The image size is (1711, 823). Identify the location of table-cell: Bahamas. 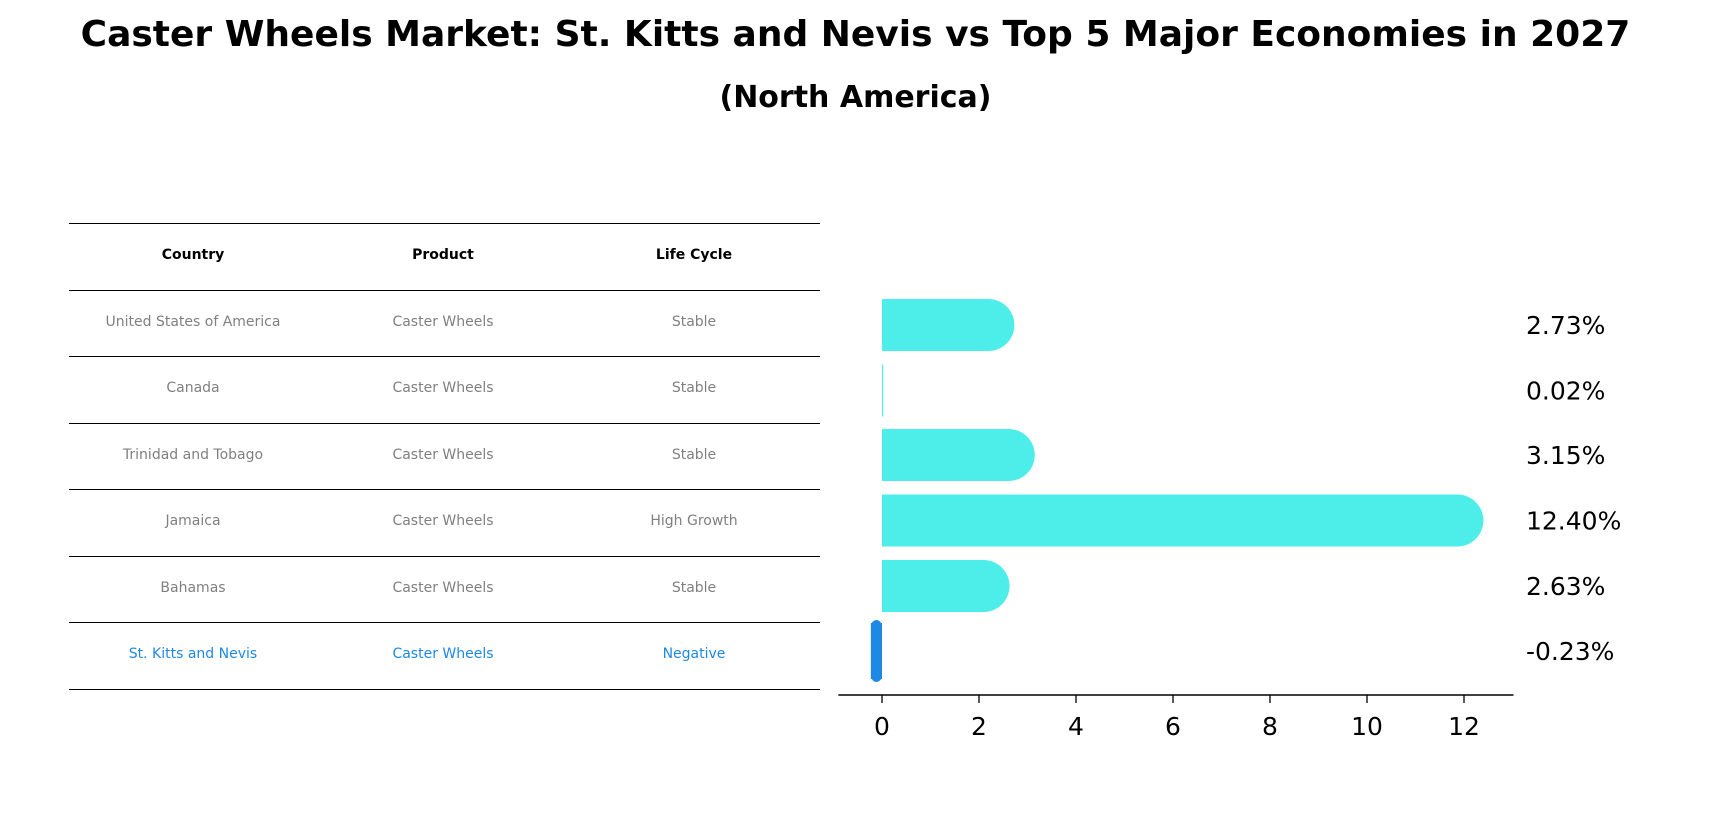
(193, 587).